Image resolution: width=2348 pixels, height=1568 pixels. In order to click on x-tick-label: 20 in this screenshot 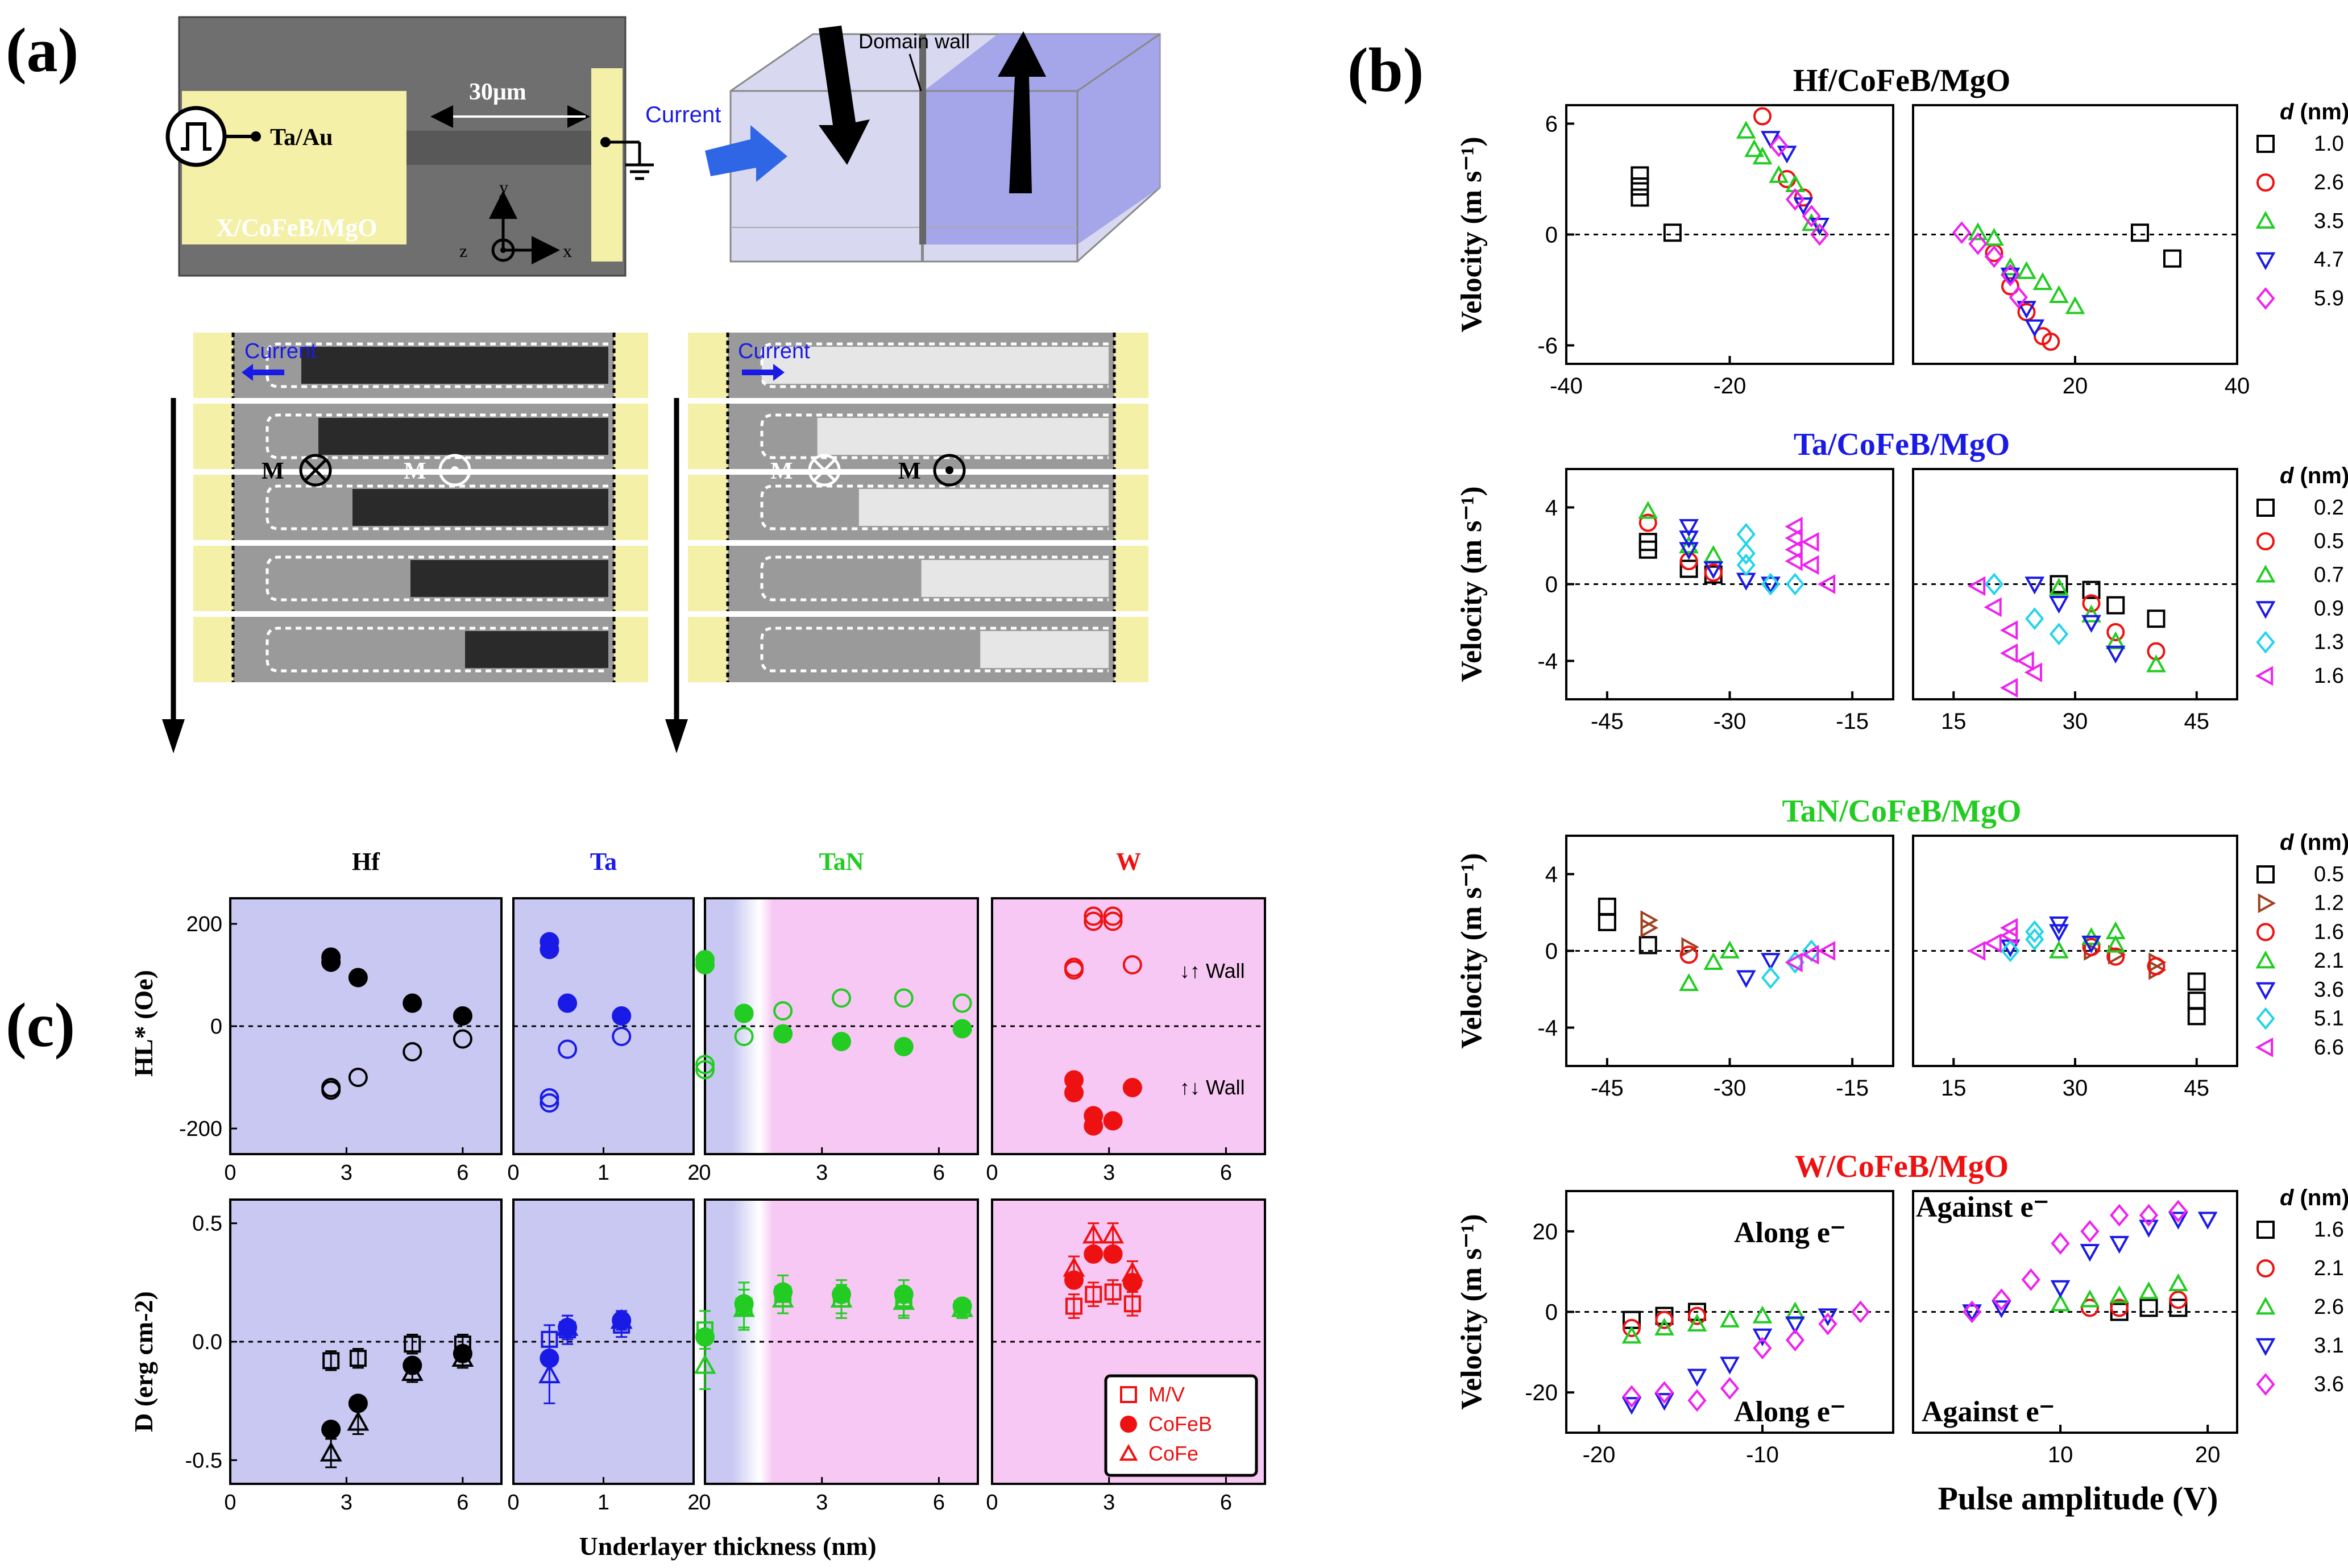, I will do `click(2075, 387)`.